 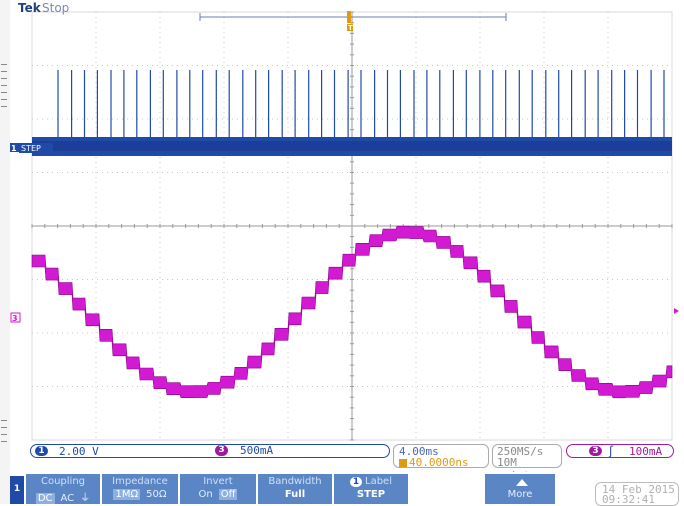 What do you see at coordinates (372, 489) in the screenshot?
I see `label-button: 1 Label STEP` at bounding box center [372, 489].